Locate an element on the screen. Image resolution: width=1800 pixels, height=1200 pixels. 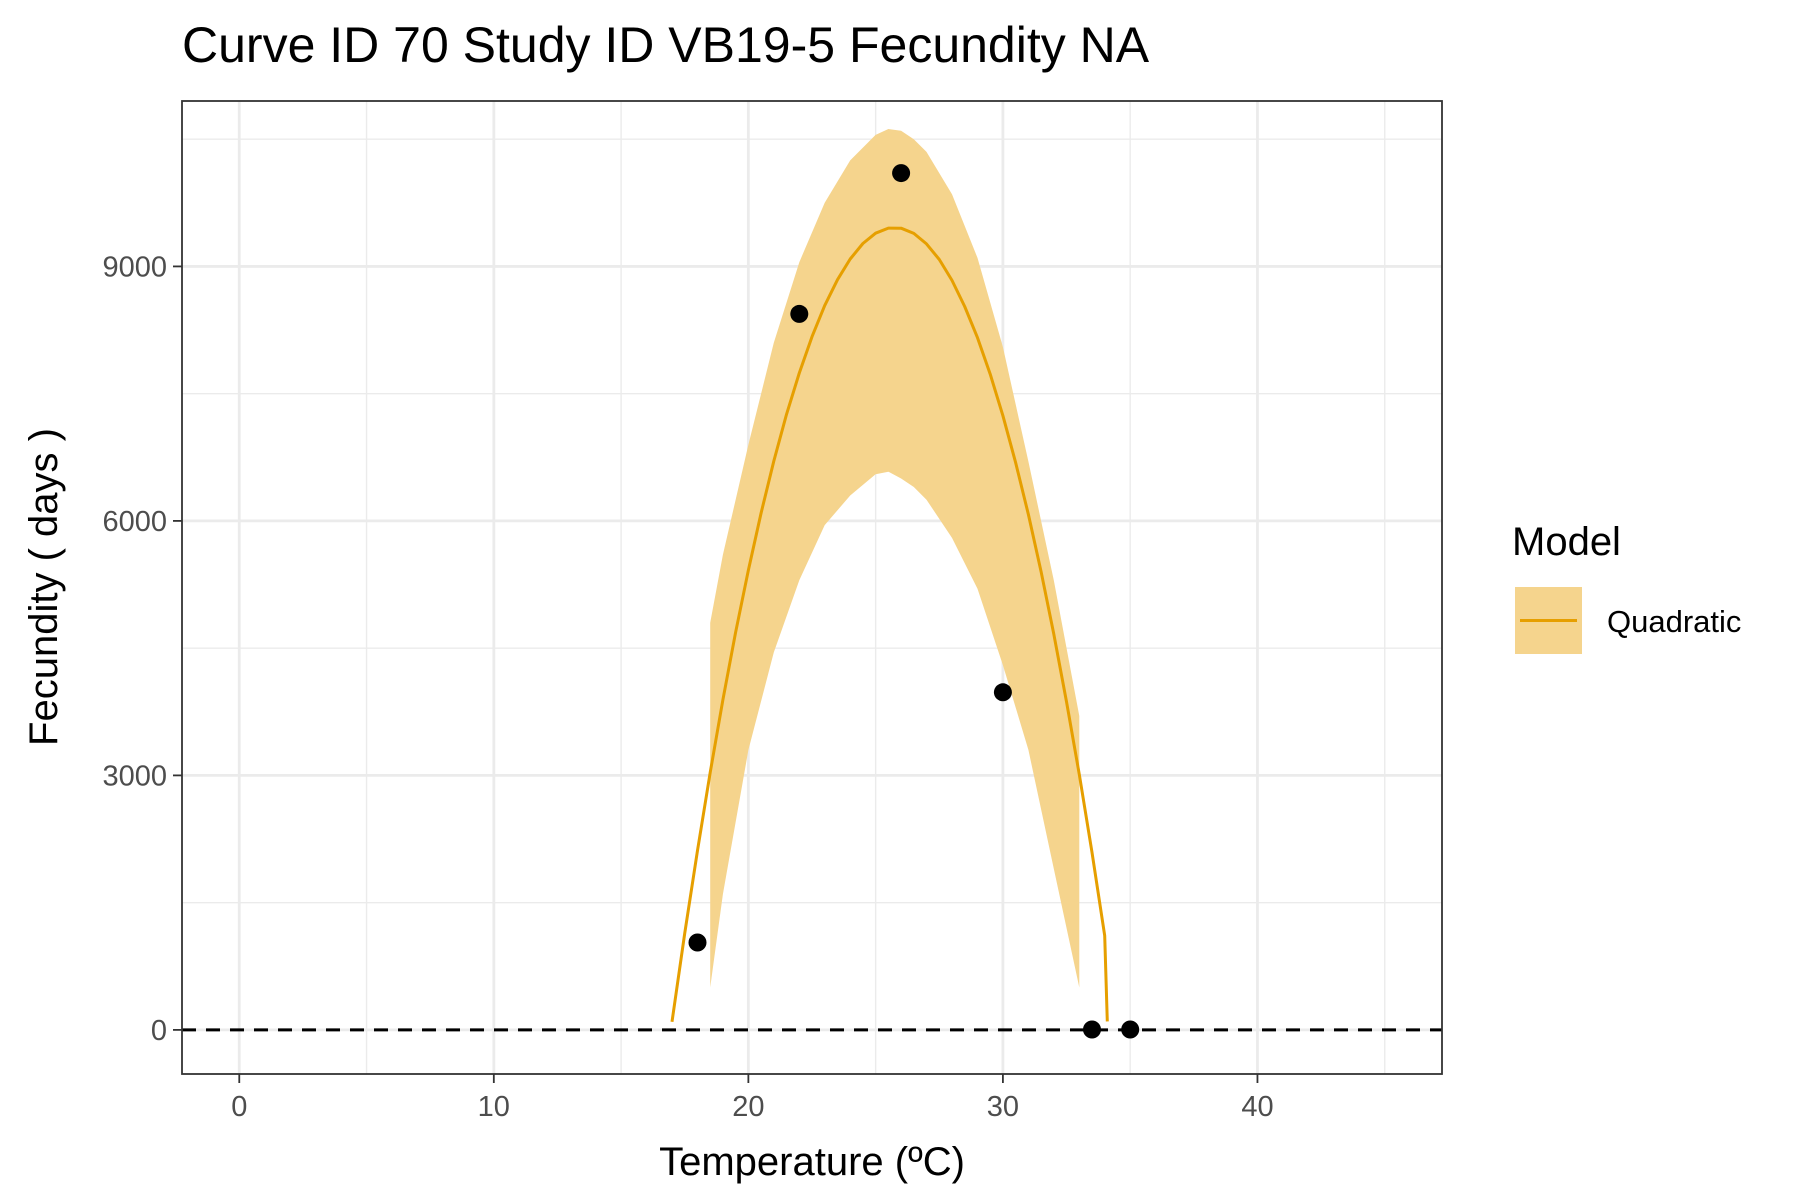
x-tick-label: 0 is located at coordinates (239, 1107).